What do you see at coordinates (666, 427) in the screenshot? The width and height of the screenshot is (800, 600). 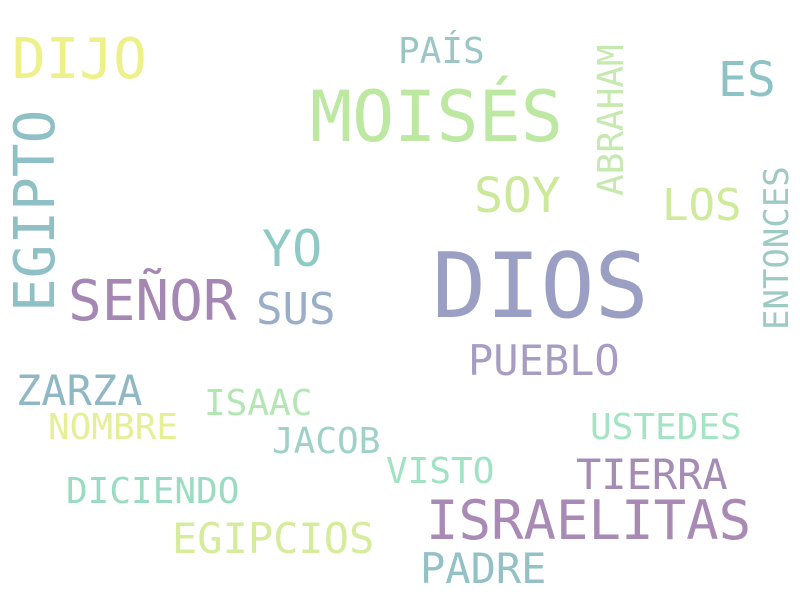 I see `word-ustedes: USTEDES` at bounding box center [666, 427].